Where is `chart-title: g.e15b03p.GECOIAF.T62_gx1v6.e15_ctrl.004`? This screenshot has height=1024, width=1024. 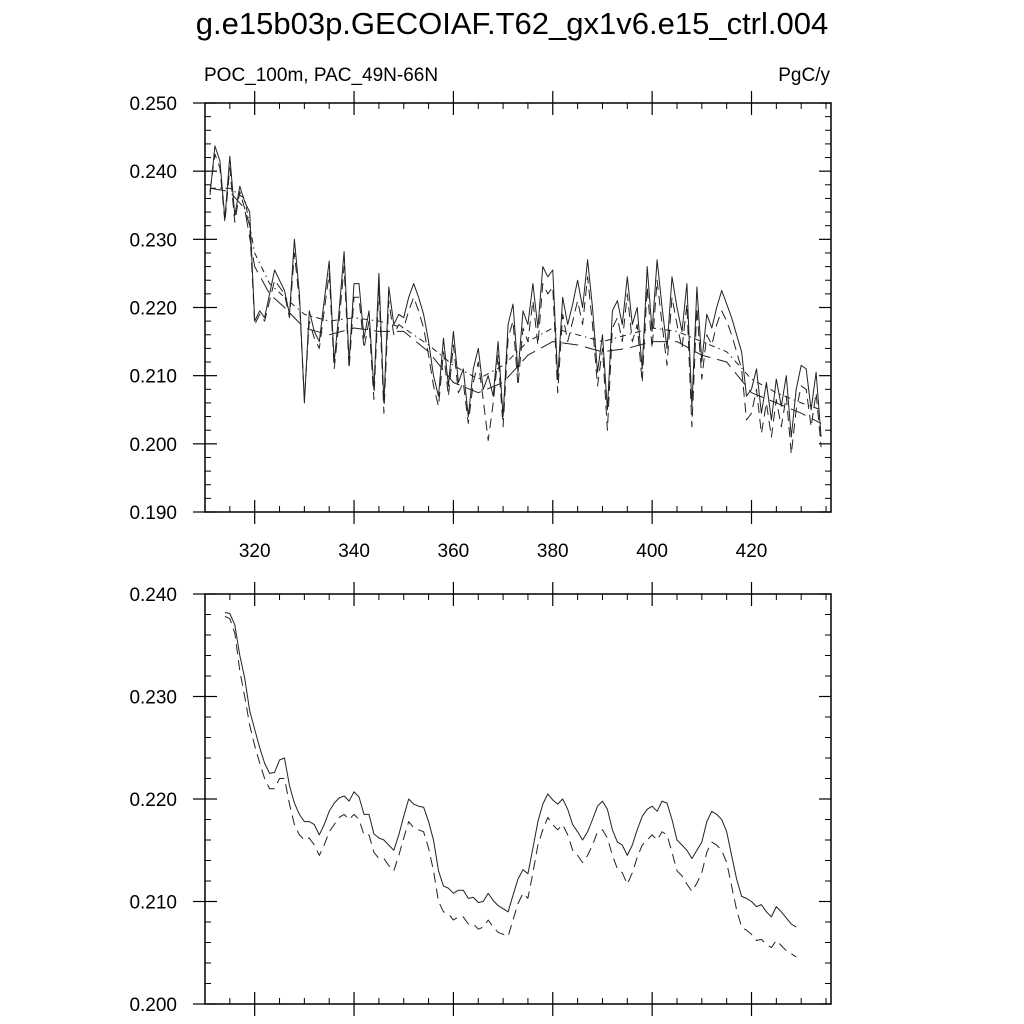
chart-title: g.e15b03p.GECOIAF.T62_gx1v6.e15_ctrl.004 is located at coordinates (512, 23).